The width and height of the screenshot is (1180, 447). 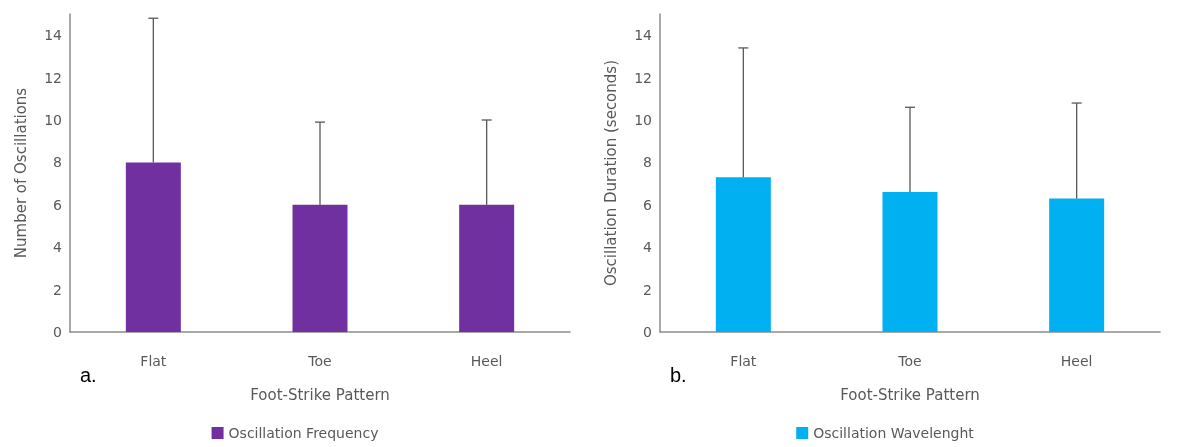 I want to click on y-axis-title: Number of Oscillations, so click(x=20, y=173).